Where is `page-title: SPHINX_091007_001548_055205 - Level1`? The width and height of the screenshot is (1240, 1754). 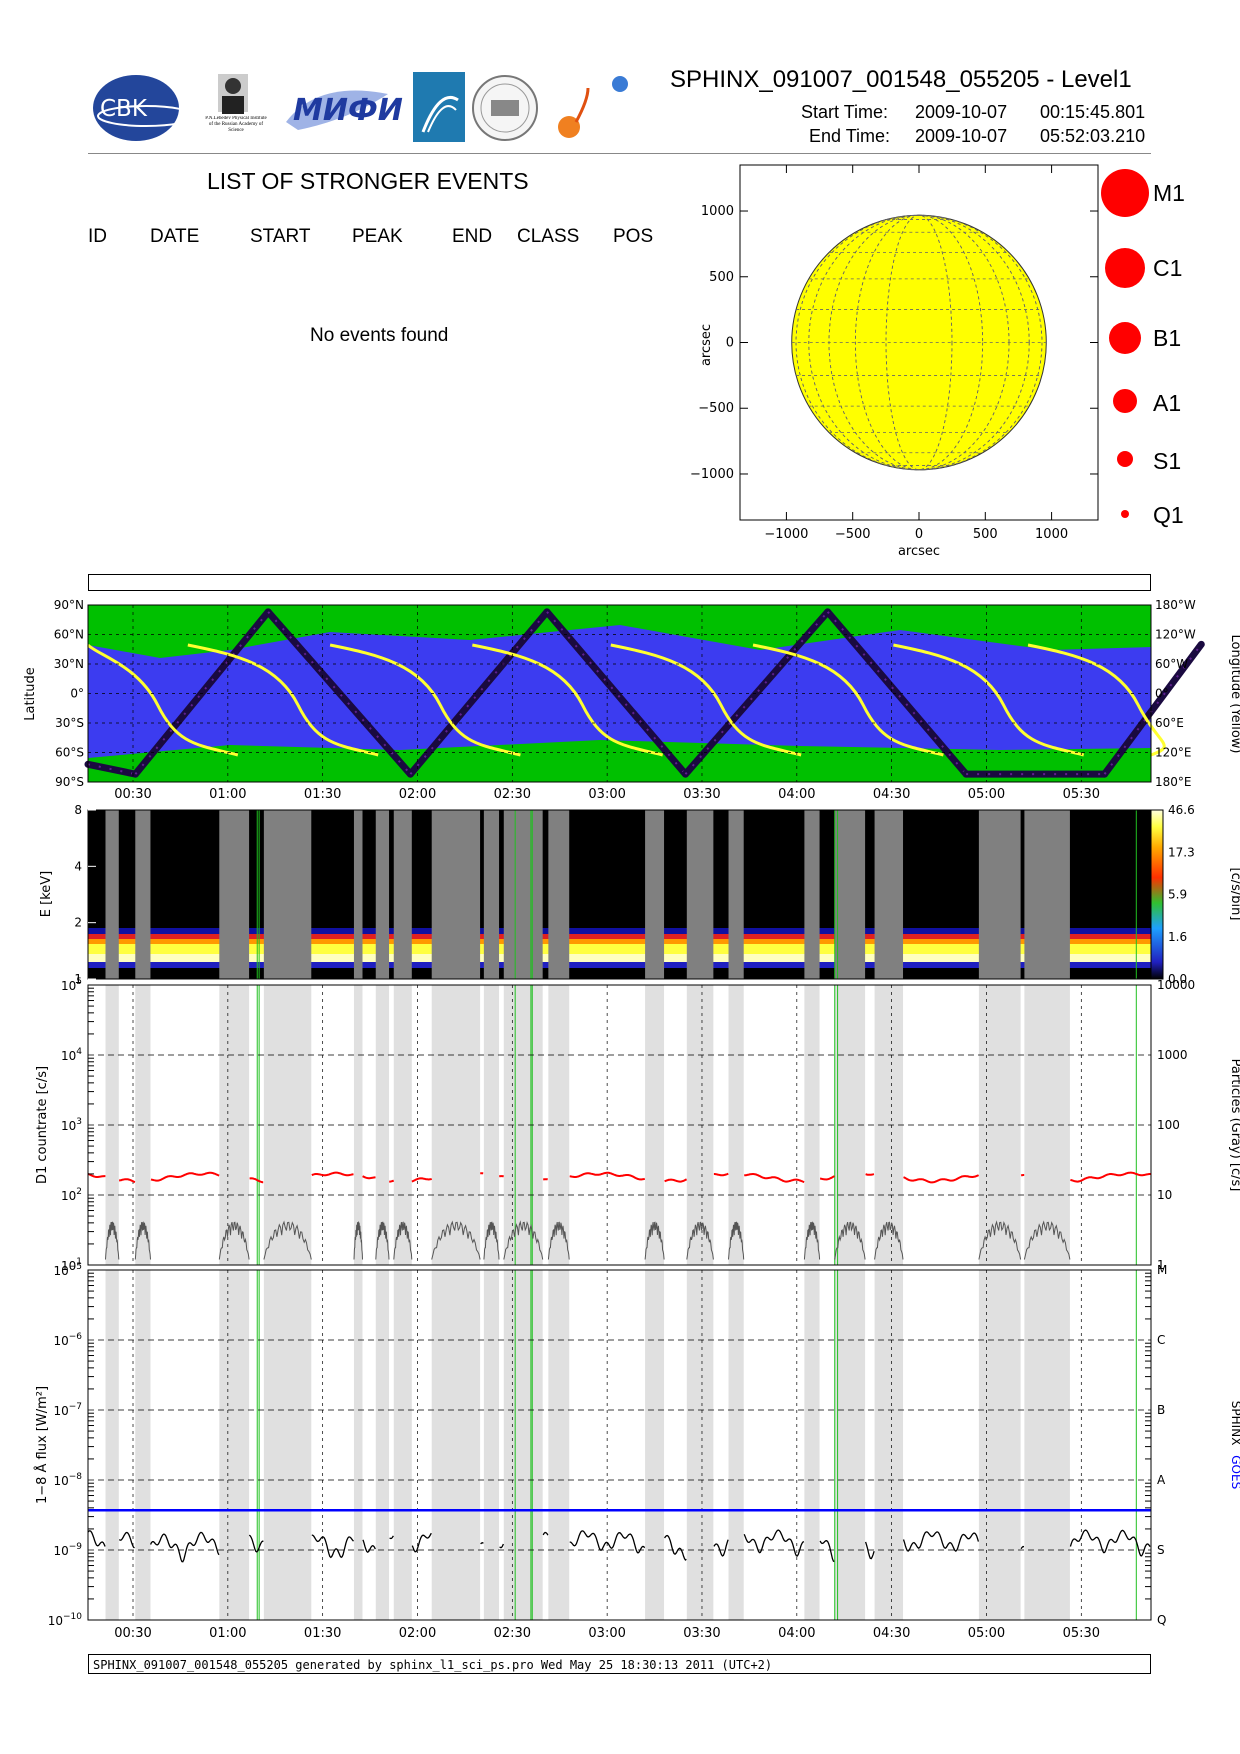
page-title: SPHINX_091007_001548_055205 - Level1 is located at coordinates (901, 79).